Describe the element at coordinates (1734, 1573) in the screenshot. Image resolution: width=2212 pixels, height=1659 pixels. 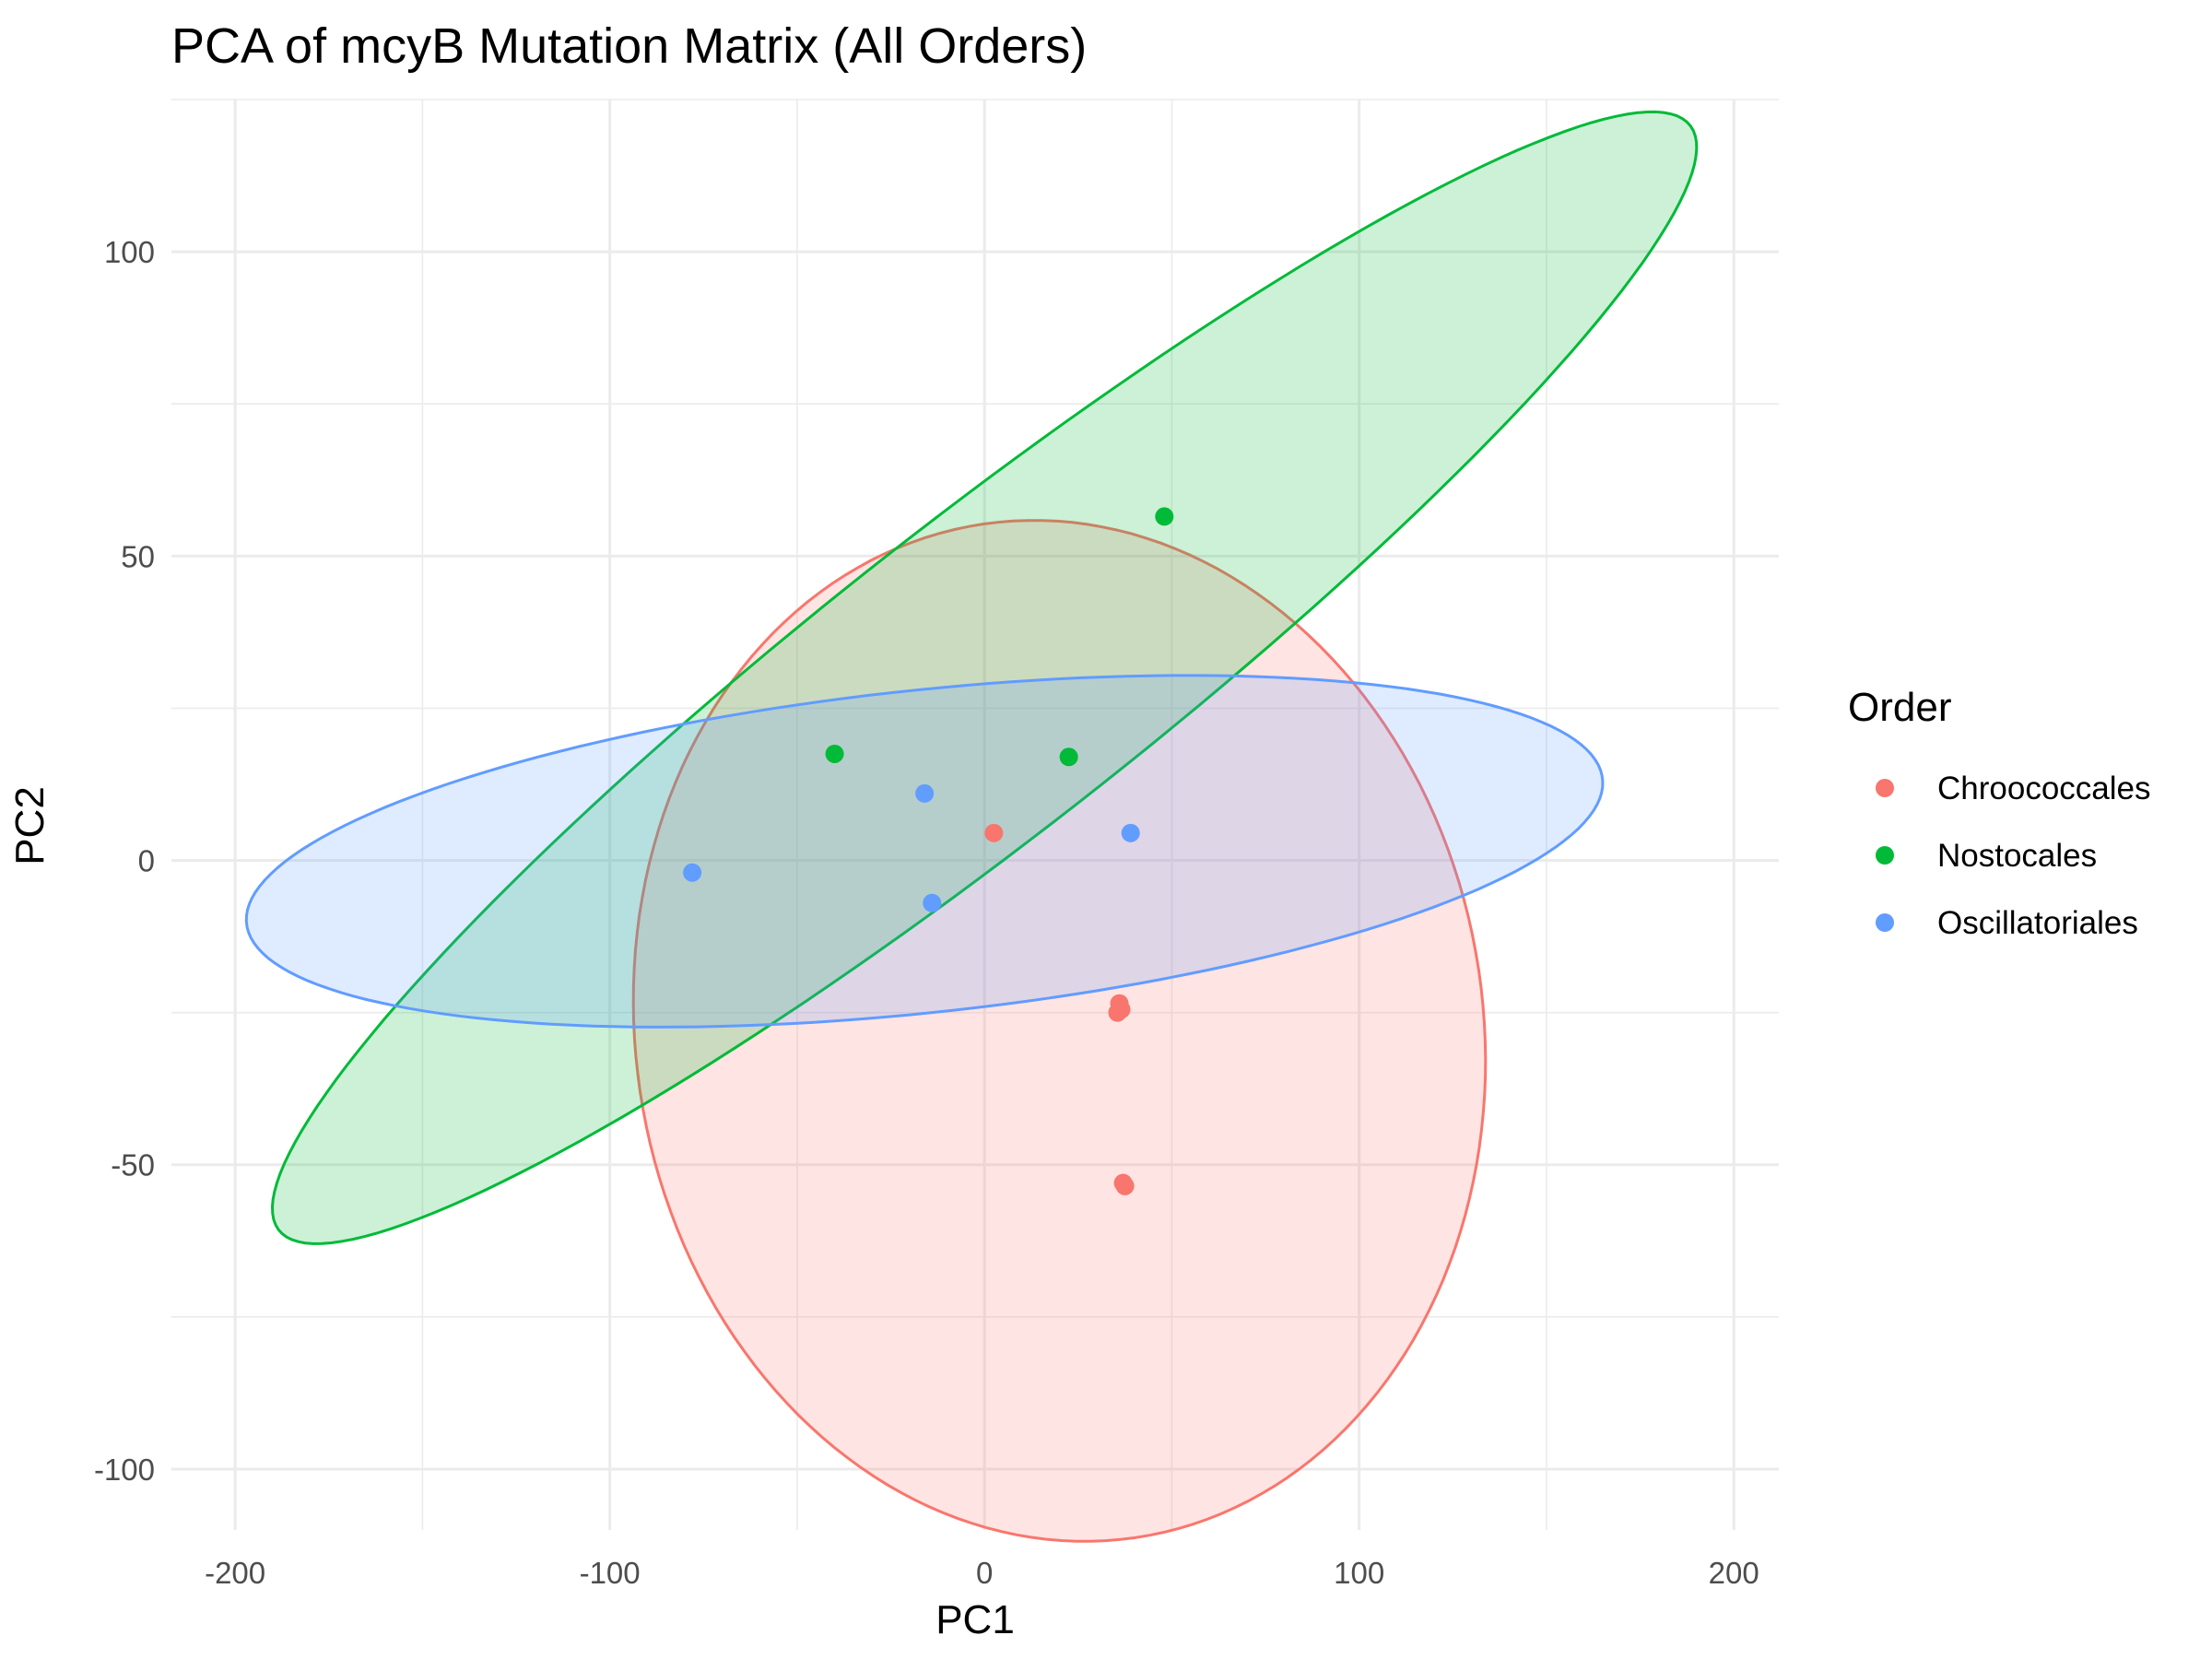
I see `x-tick-label: 200` at that location.